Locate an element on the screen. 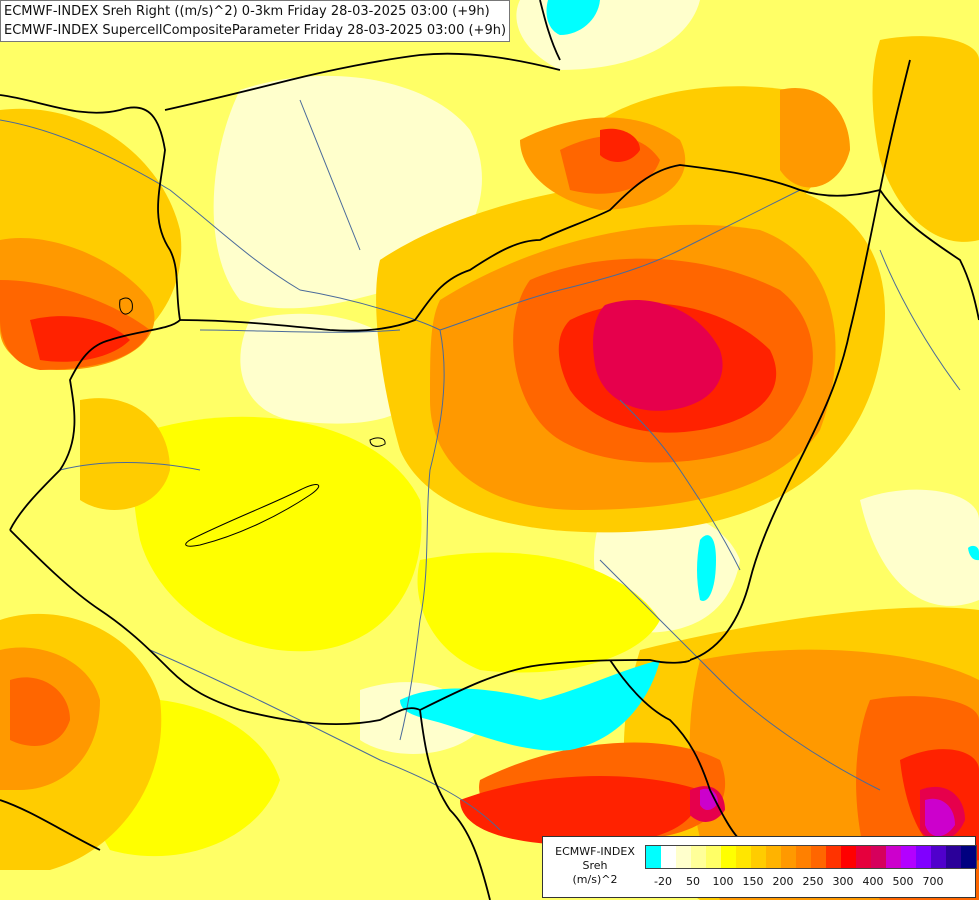  legend-color-bar is located at coordinates (811, 857).